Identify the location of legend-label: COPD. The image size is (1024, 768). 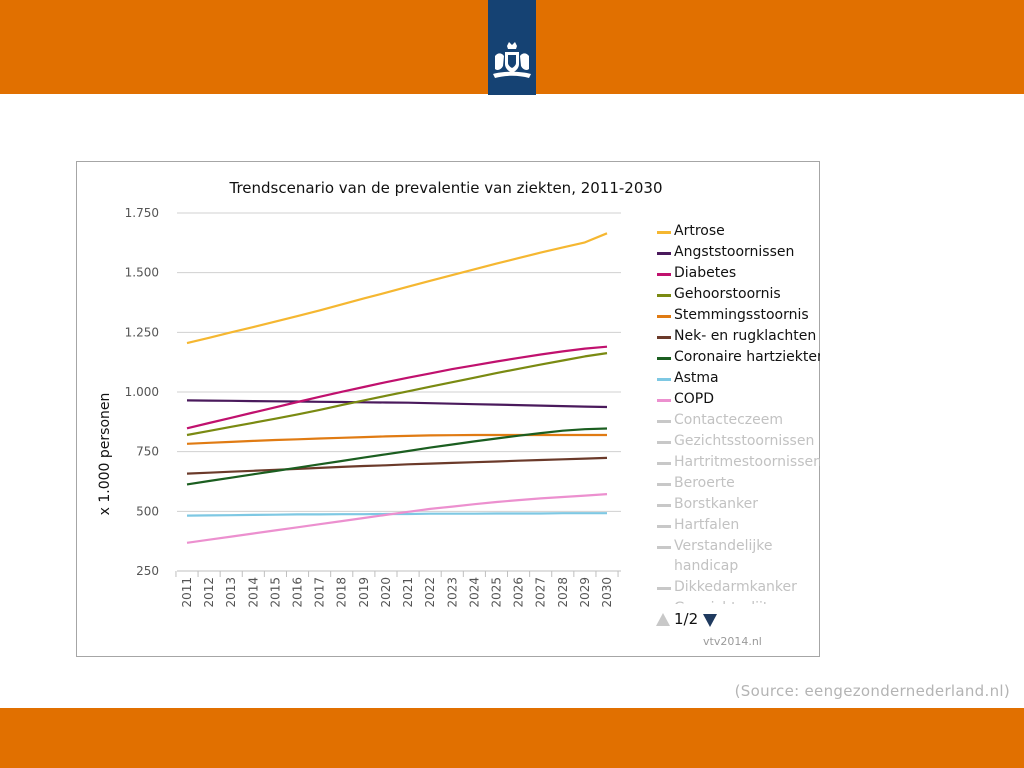
(694, 399).